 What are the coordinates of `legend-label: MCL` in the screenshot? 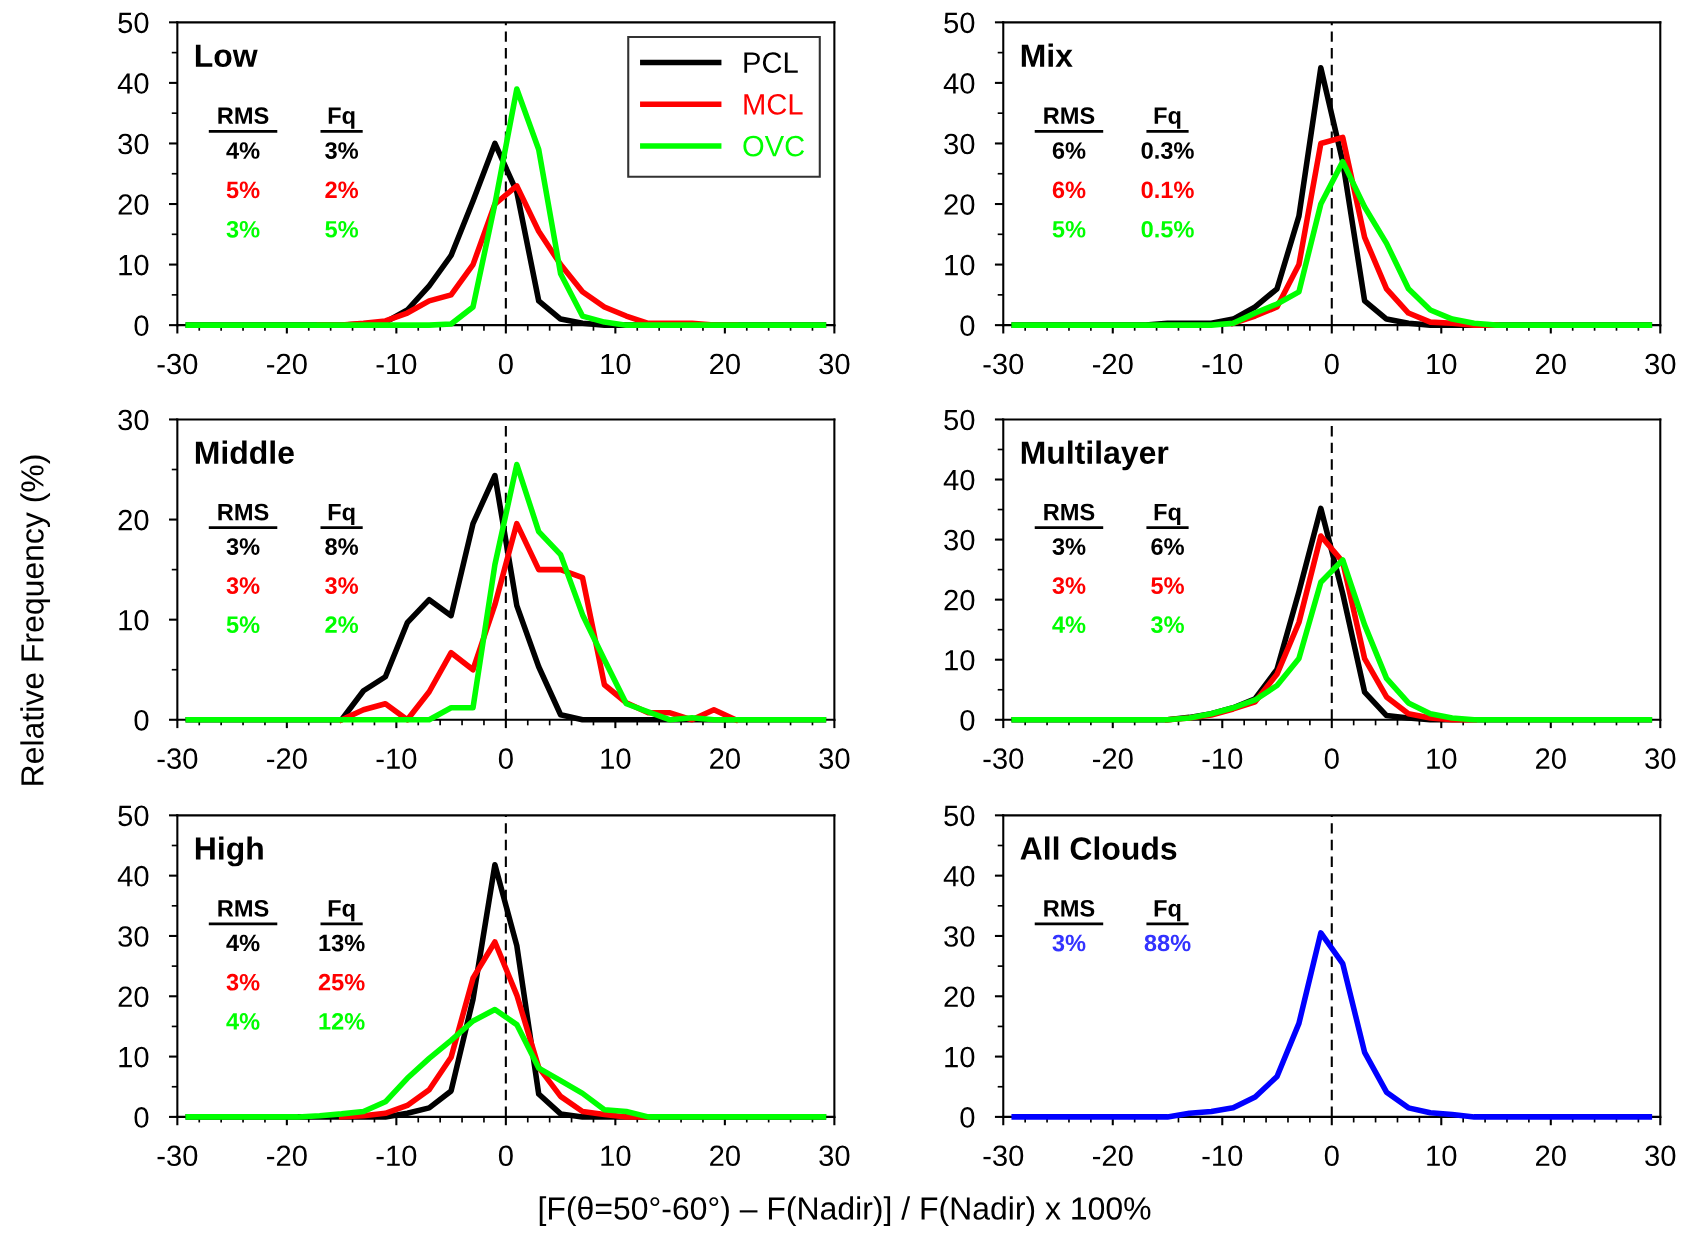 It's located at (773, 104).